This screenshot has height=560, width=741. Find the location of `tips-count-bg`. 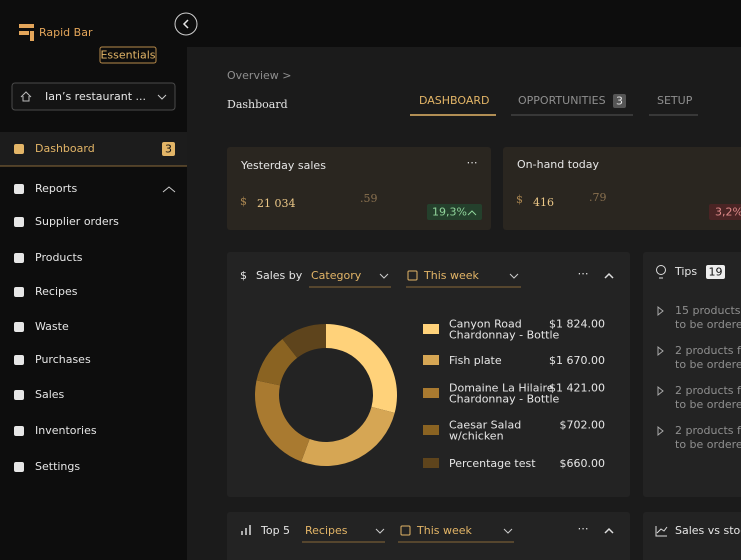

tips-count-bg is located at coordinates (715, 272).